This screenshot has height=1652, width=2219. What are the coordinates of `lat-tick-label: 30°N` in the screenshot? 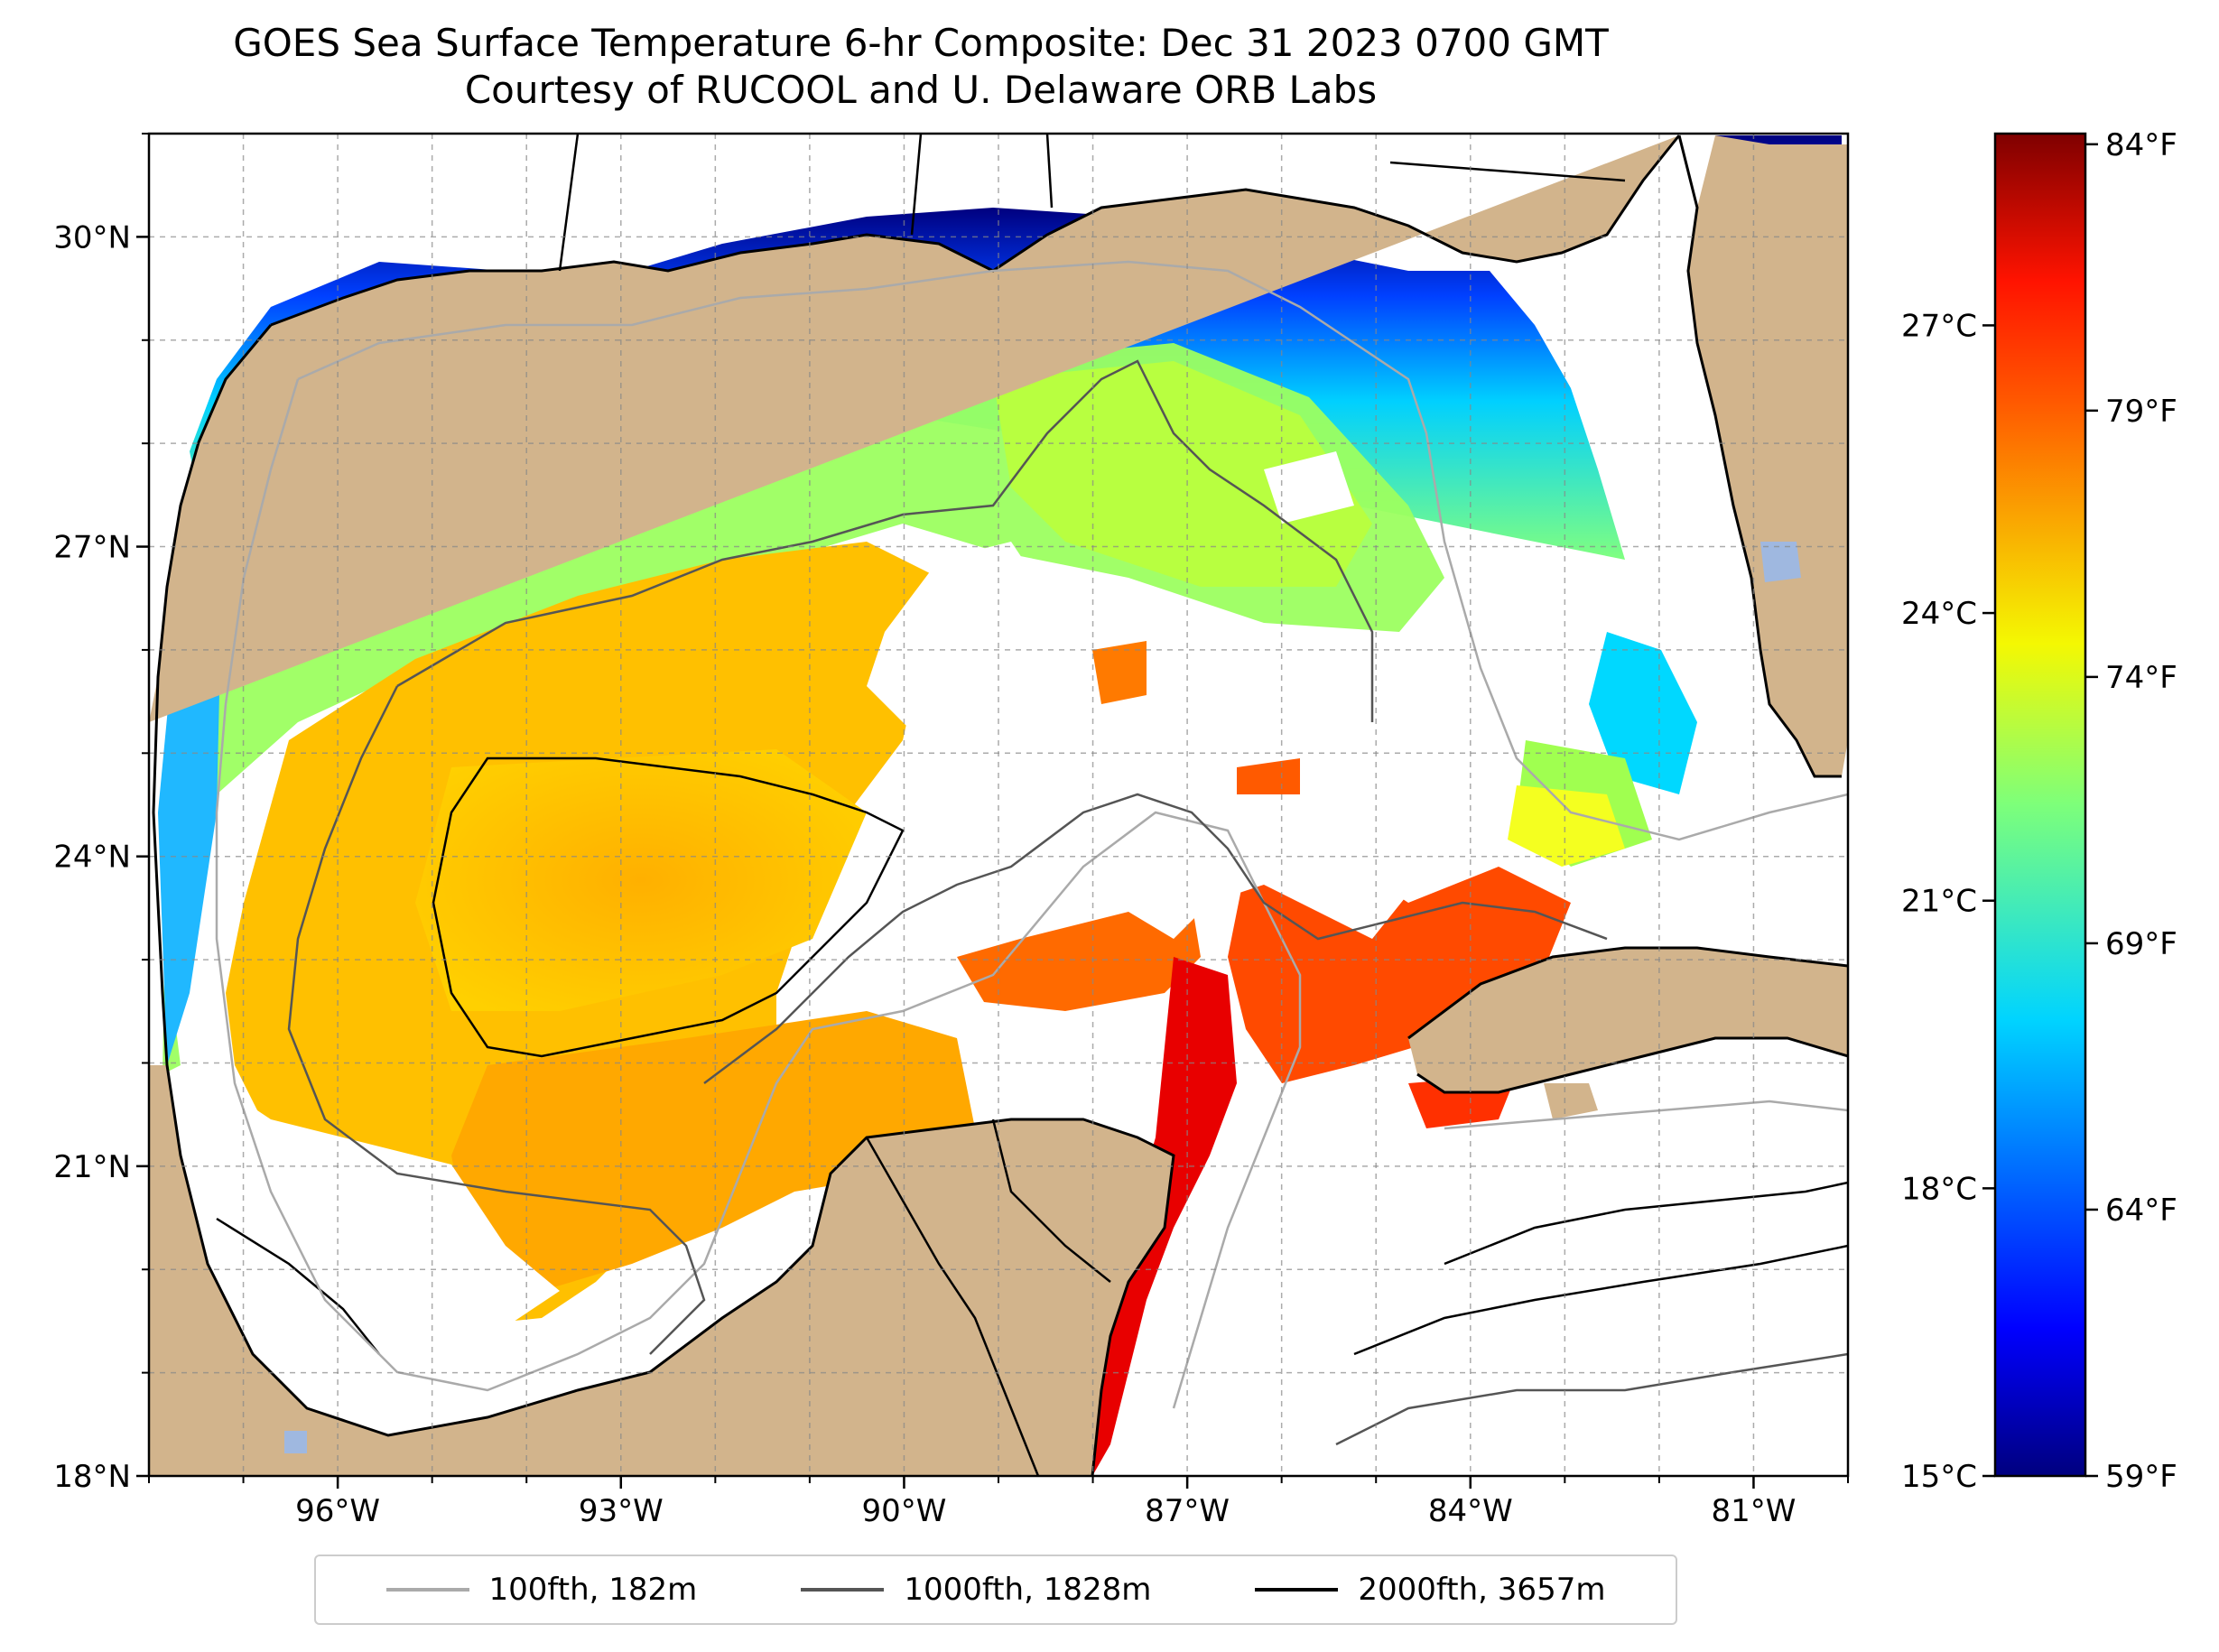 It's located at (92, 237).